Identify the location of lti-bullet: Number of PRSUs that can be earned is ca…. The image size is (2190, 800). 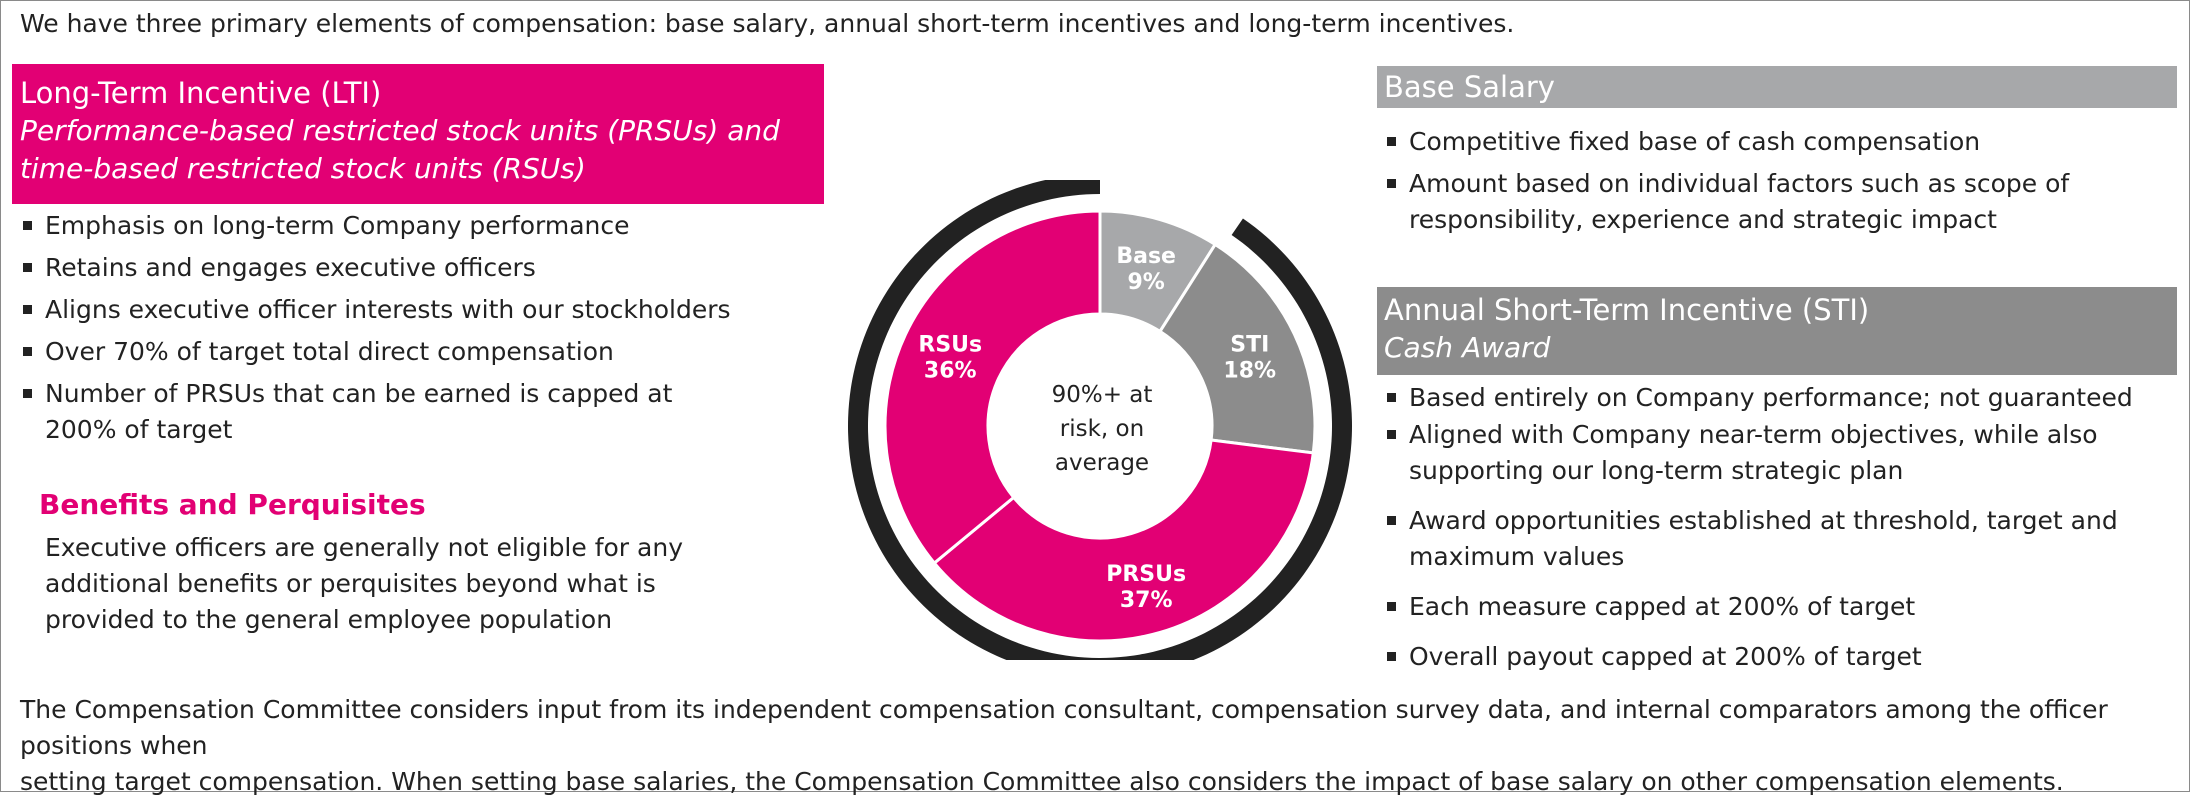
(420, 412).